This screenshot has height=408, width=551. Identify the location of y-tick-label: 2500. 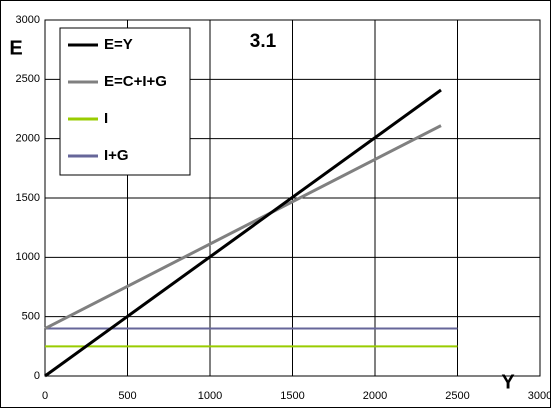
(28, 79).